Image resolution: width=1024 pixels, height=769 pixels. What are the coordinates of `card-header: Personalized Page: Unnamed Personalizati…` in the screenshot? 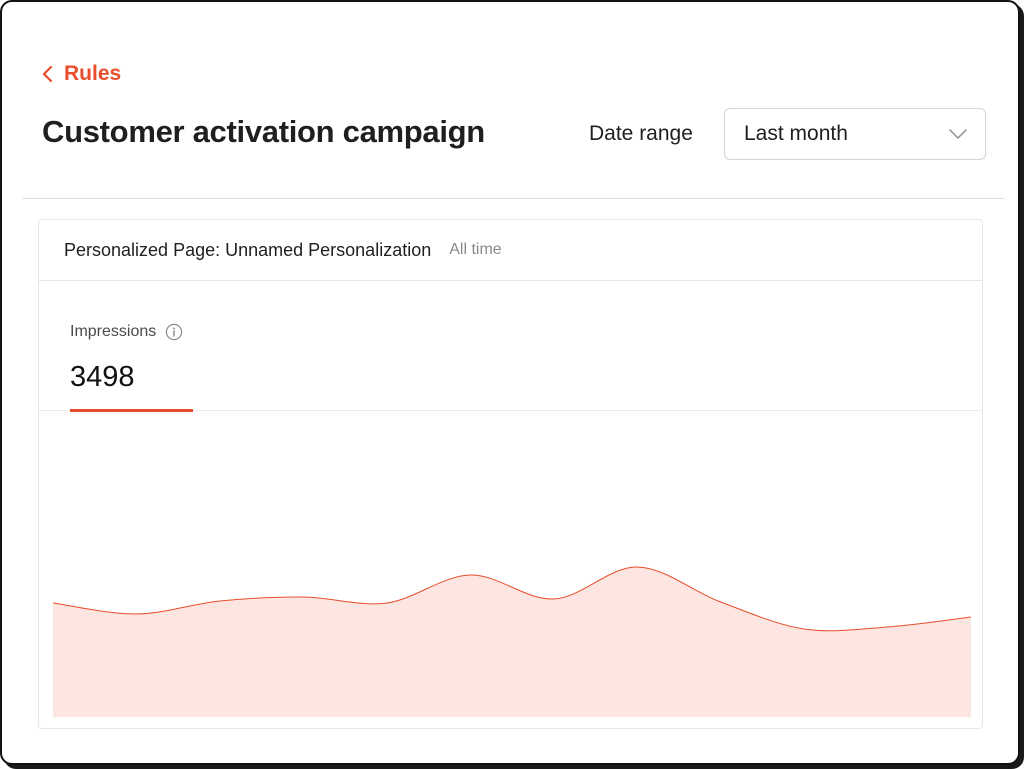 It's located at (510, 250).